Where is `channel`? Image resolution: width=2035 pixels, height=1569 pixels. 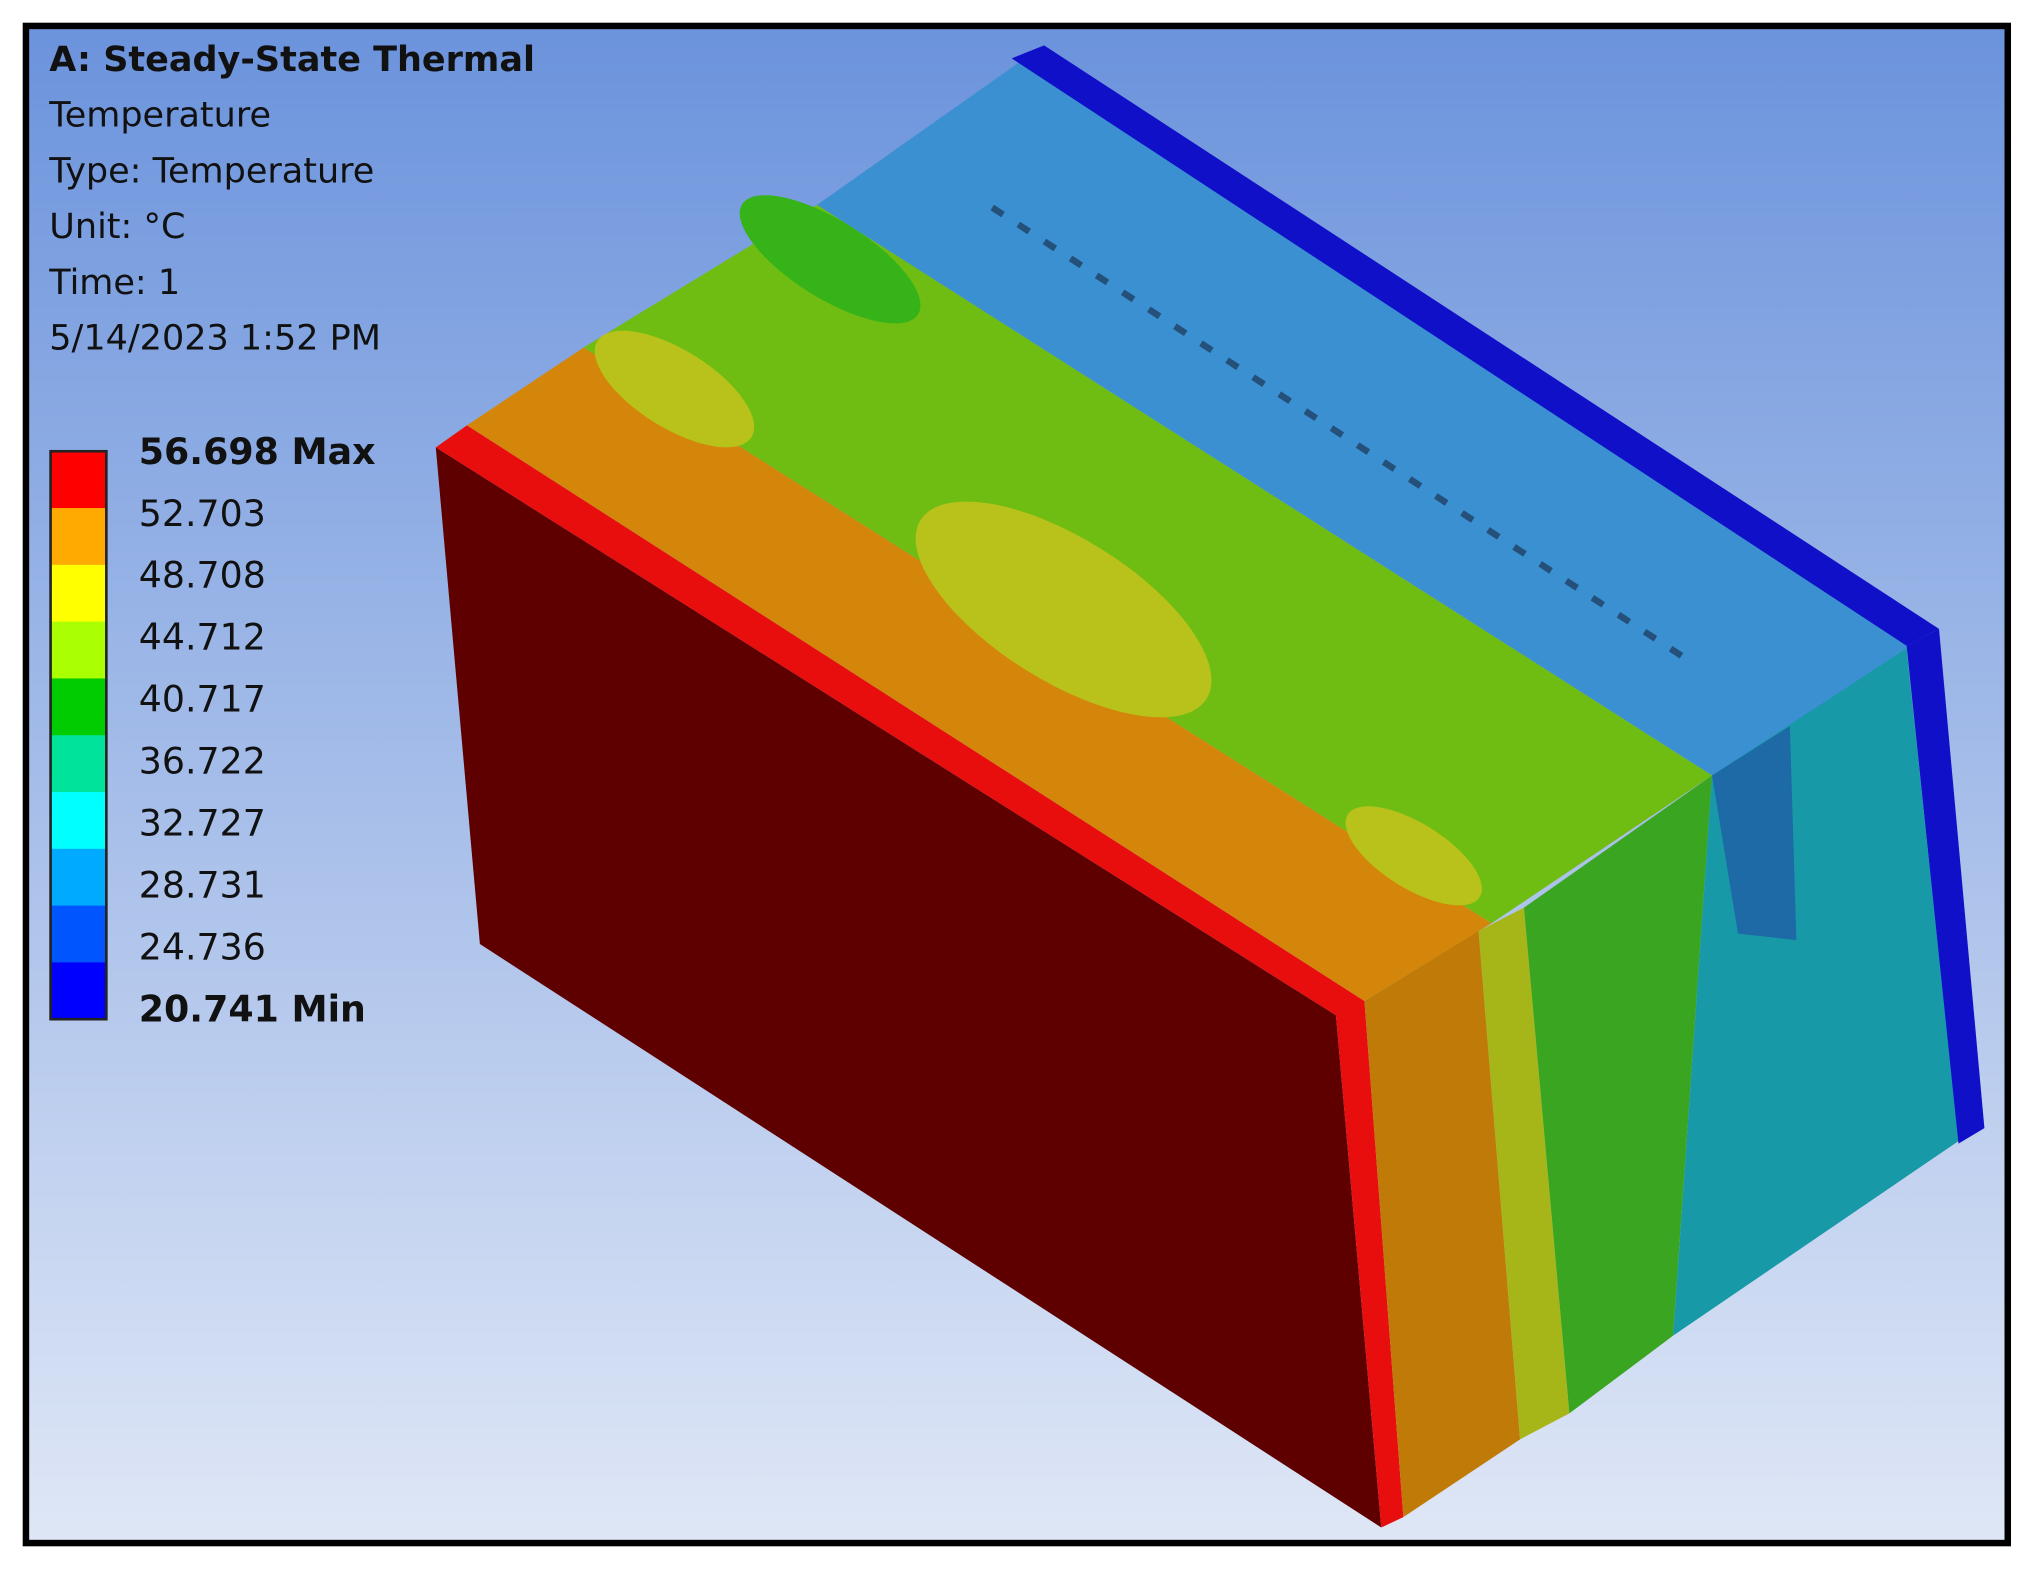 channel is located at coordinates (1754, 833).